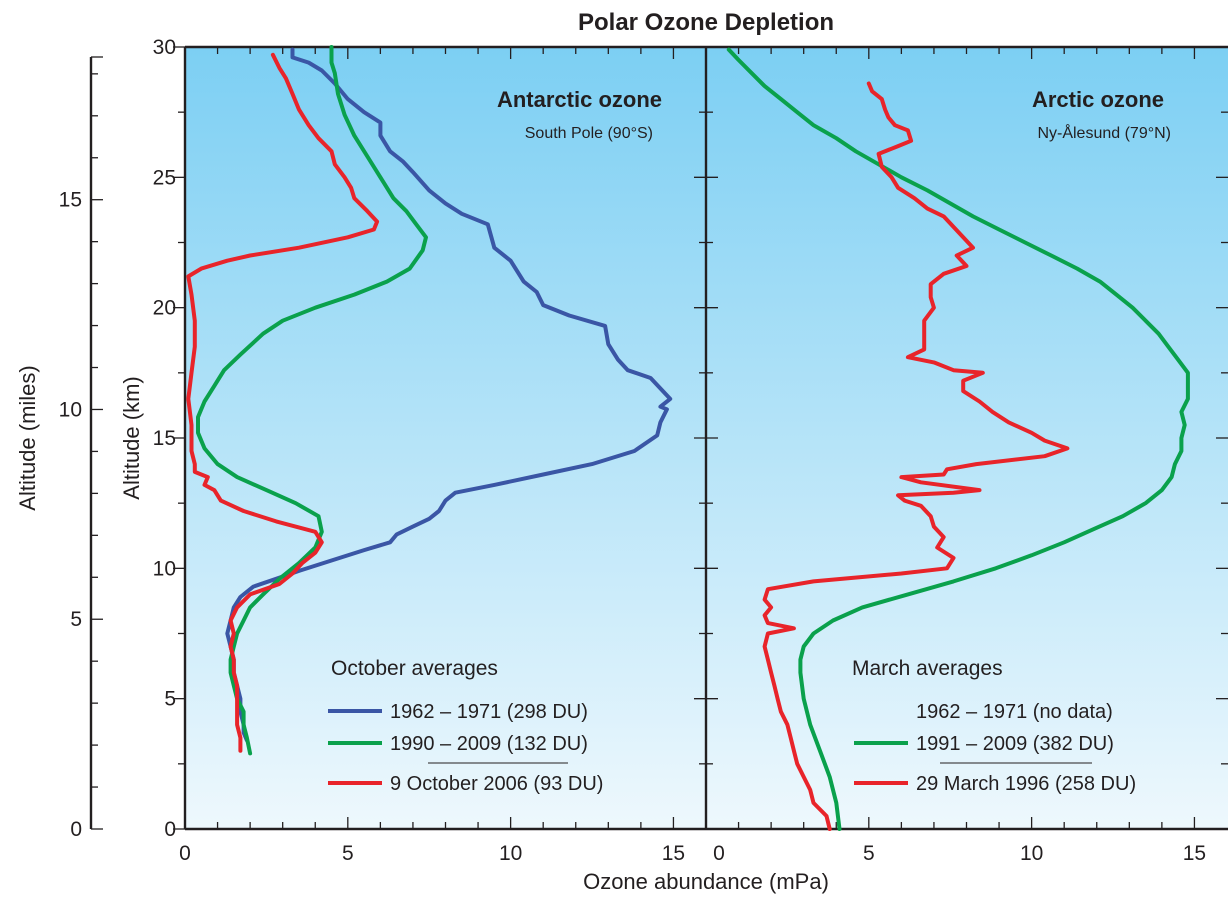 This screenshot has width=1228, height=902. Describe the element at coordinates (164, 568) in the screenshot. I see `y-tick-label: 10` at that location.